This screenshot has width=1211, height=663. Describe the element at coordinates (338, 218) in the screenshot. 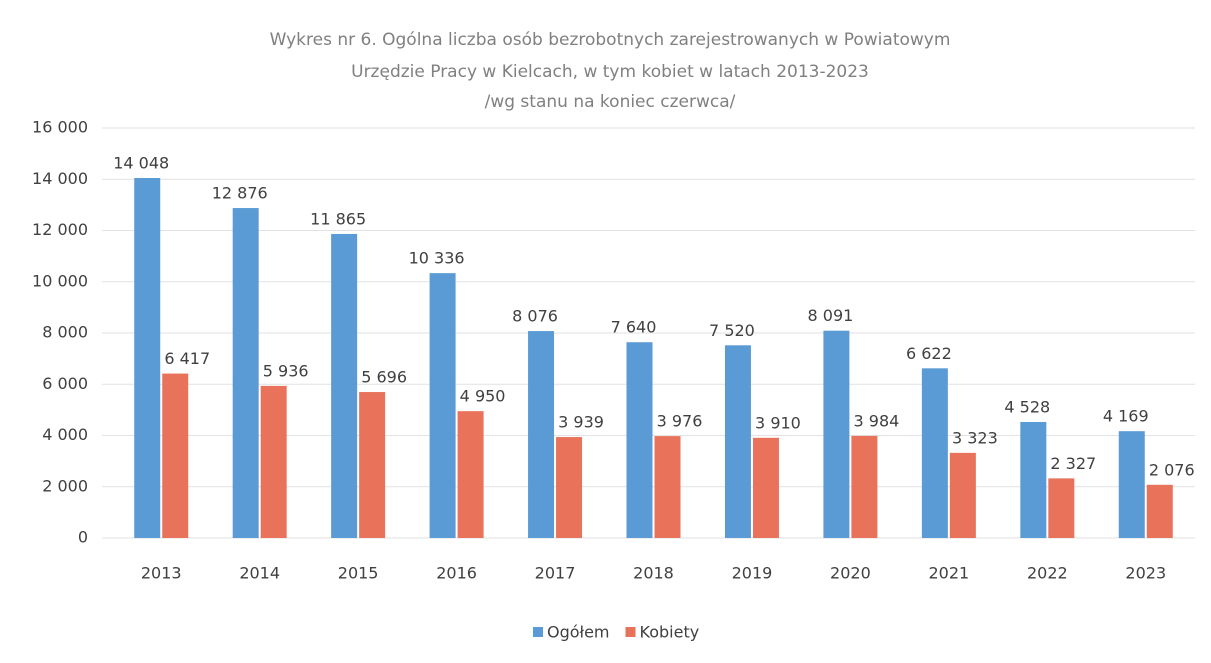

I see `data-label: 11 865` at that location.